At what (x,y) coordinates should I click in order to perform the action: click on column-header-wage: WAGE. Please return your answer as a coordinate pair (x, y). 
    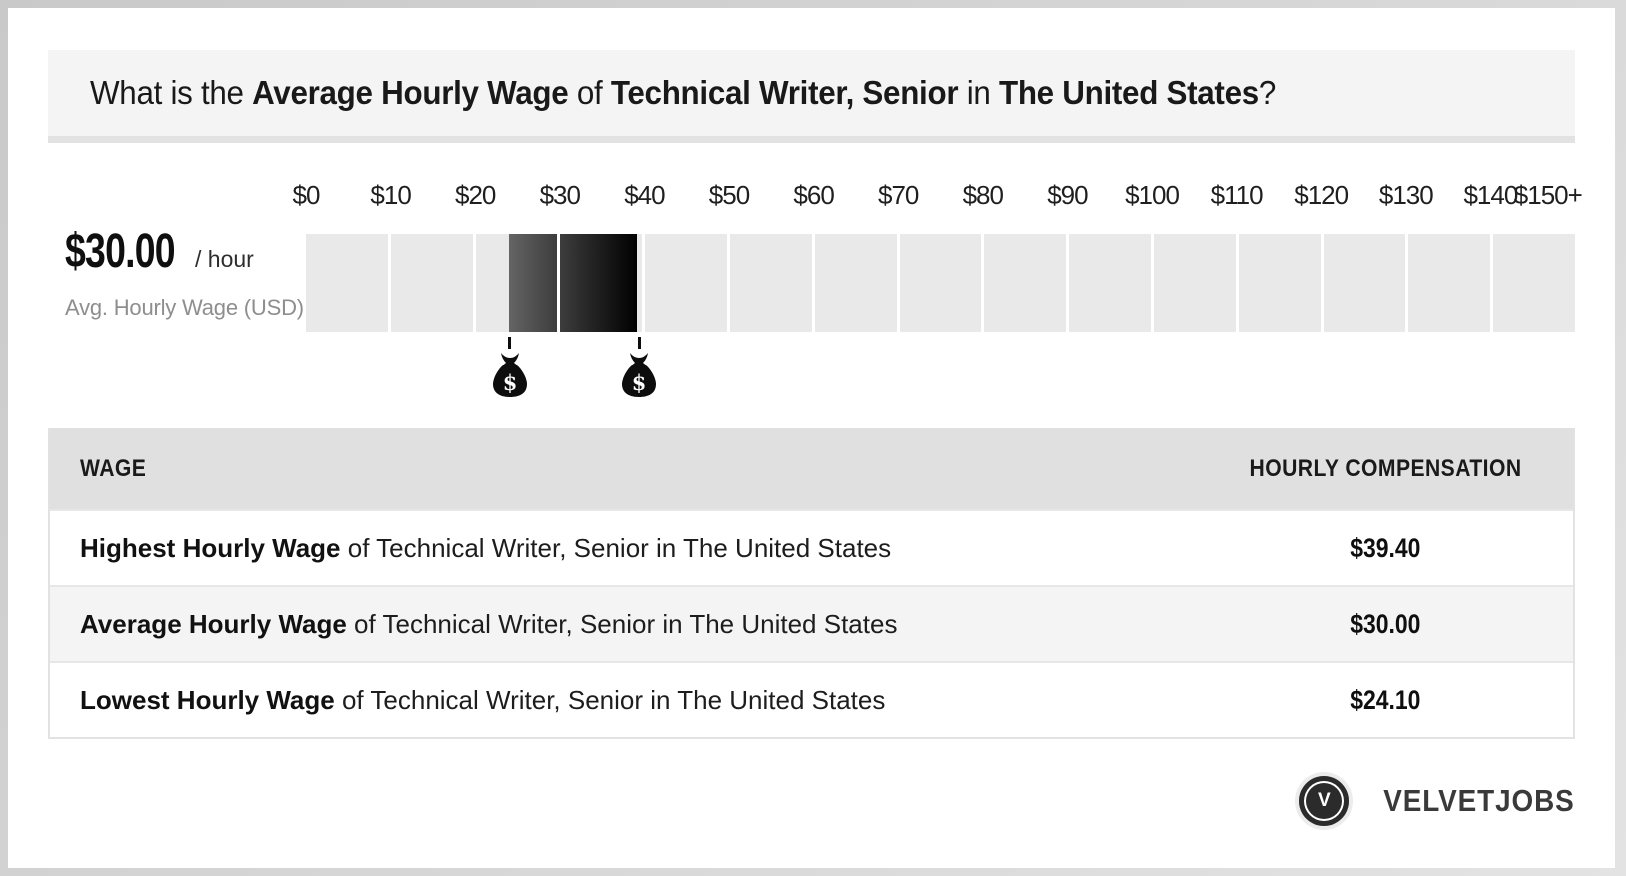
    Looking at the image, I should click on (113, 468).